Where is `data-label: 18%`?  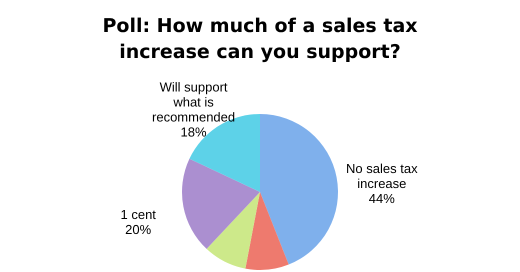 data-label: 18% is located at coordinates (193, 132).